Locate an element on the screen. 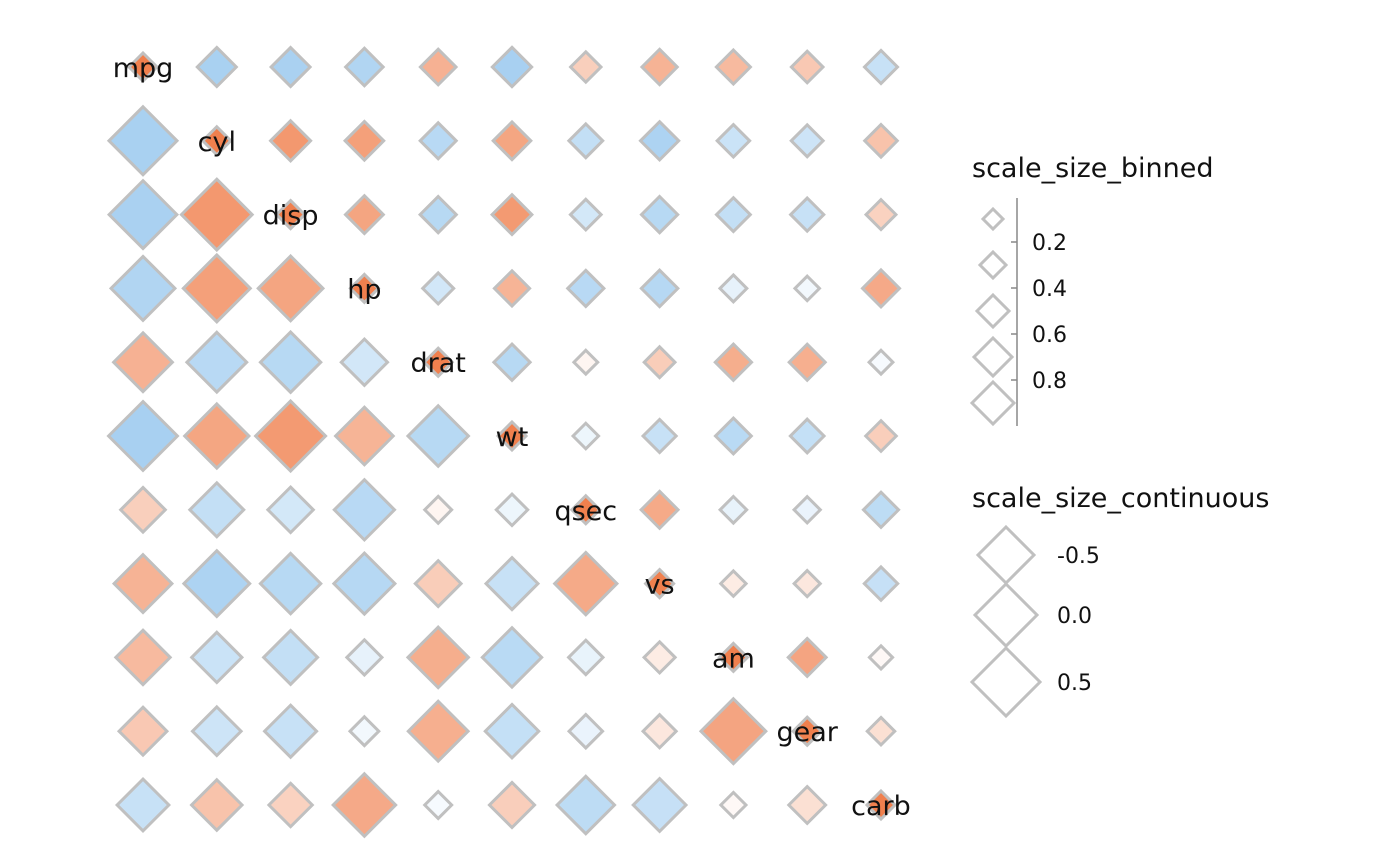 The width and height of the screenshot is (1400, 865). cell-am-am is located at coordinates (733, 657).